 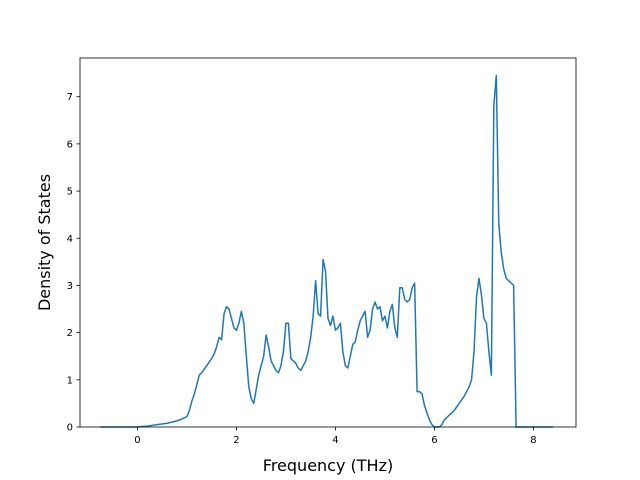 What do you see at coordinates (70, 380) in the screenshot?
I see `y-tick-label: 1` at bounding box center [70, 380].